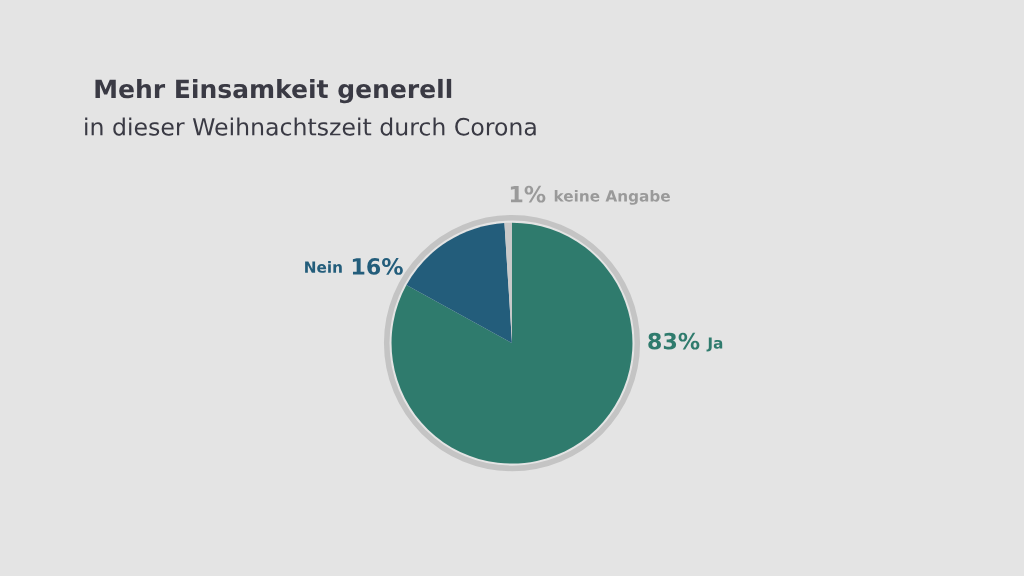 Image resolution: width=1024 pixels, height=576 pixels. Describe the element at coordinates (323, 267) in the screenshot. I see `slice-label: Nein` at that location.